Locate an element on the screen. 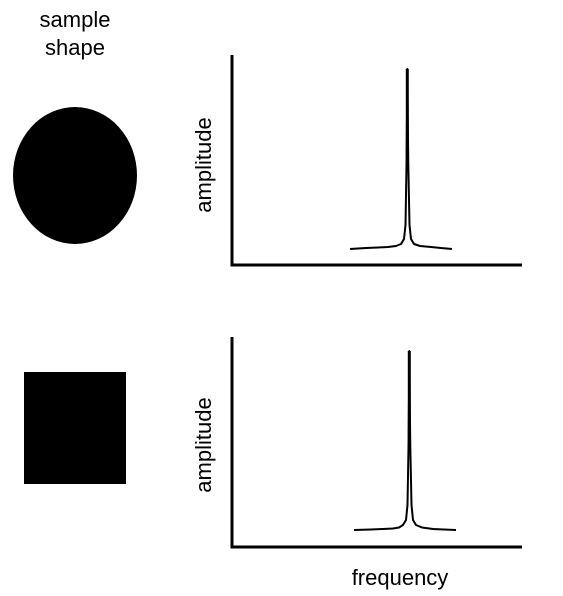 The image size is (563, 596). sample-shape-header: sample shape is located at coordinates (75, 34).